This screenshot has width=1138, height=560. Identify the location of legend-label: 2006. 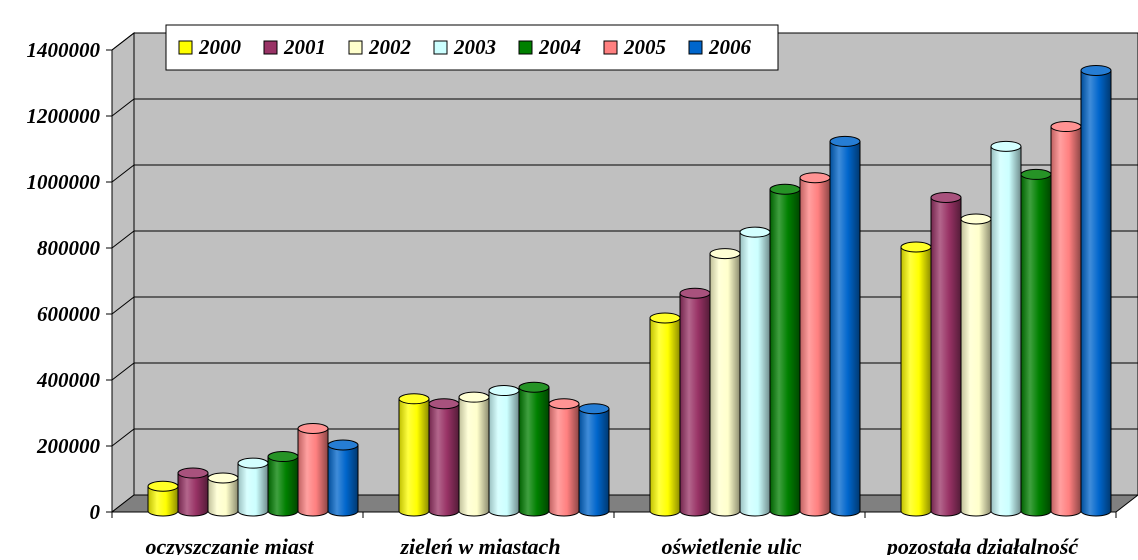
(730, 47).